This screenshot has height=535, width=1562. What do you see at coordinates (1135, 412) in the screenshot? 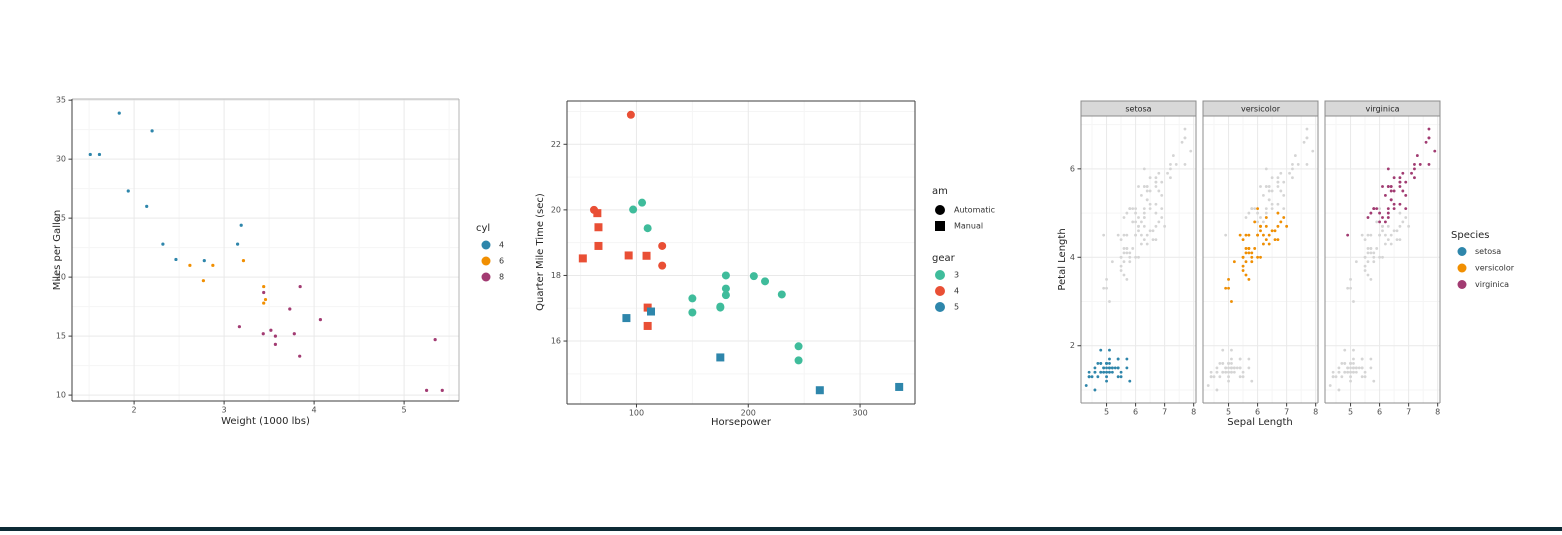
I see `x-tick-label: 6` at bounding box center [1135, 412].